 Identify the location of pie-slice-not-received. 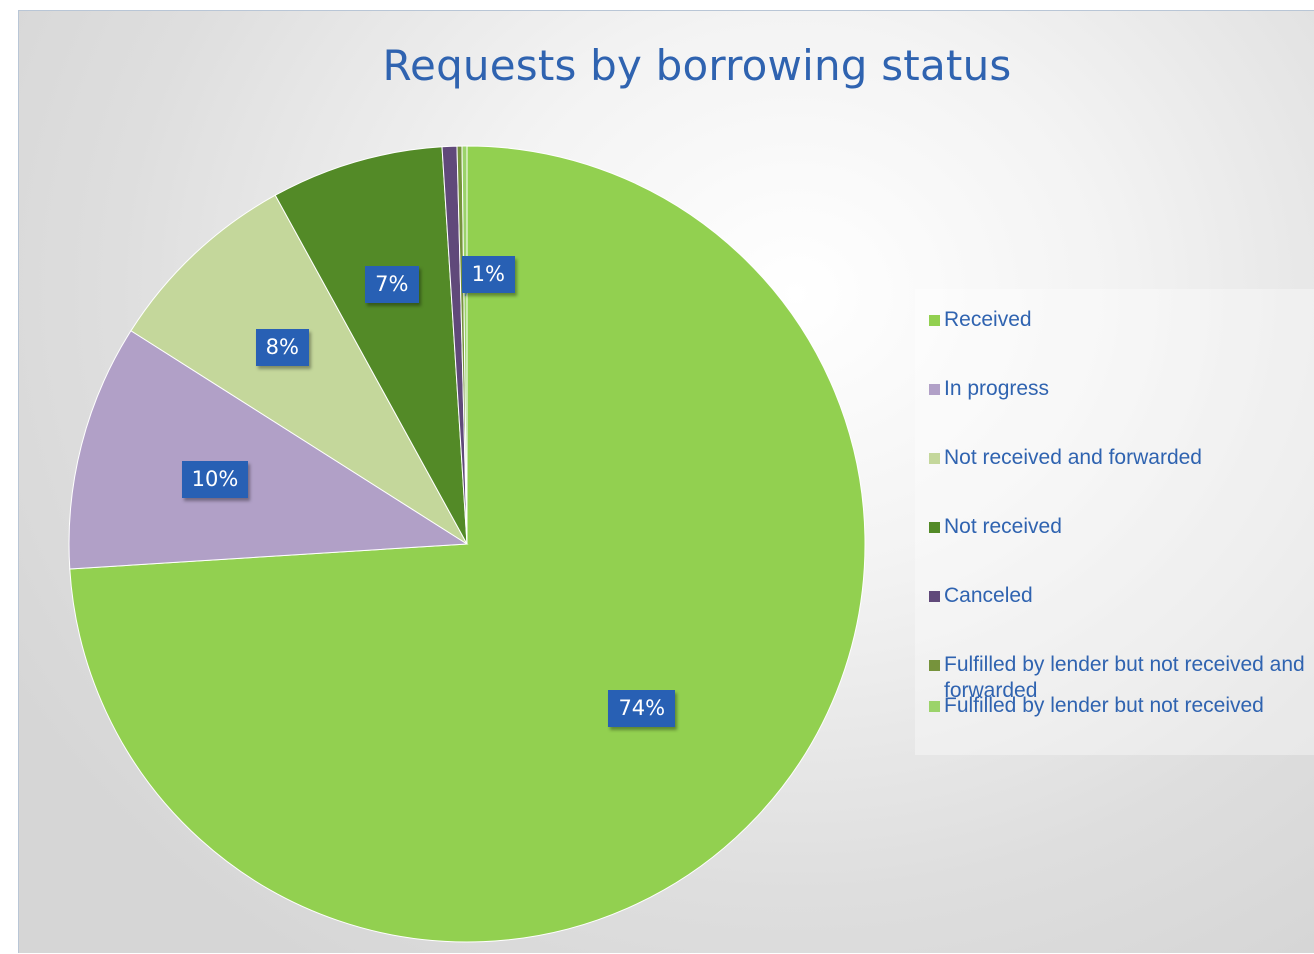
(371, 345).